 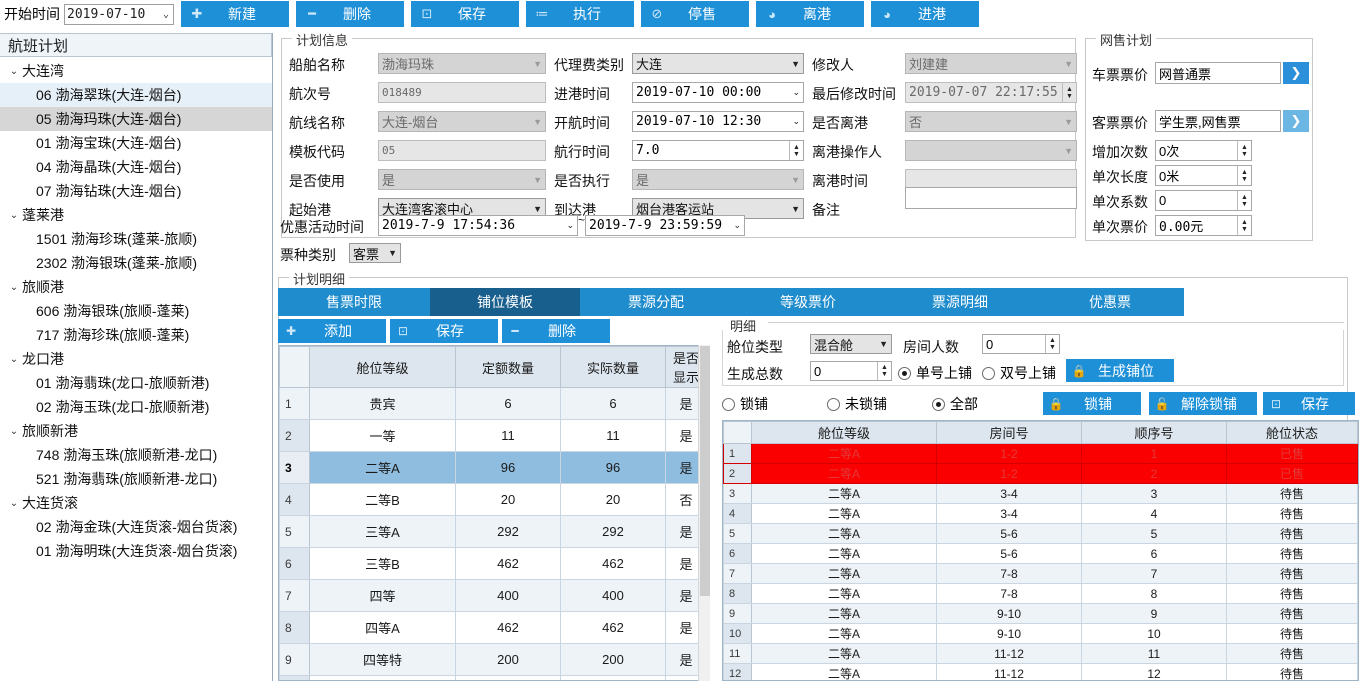 What do you see at coordinates (613, 677) in the screenshot?
I see `table-cell: 281` at bounding box center [613, 677].